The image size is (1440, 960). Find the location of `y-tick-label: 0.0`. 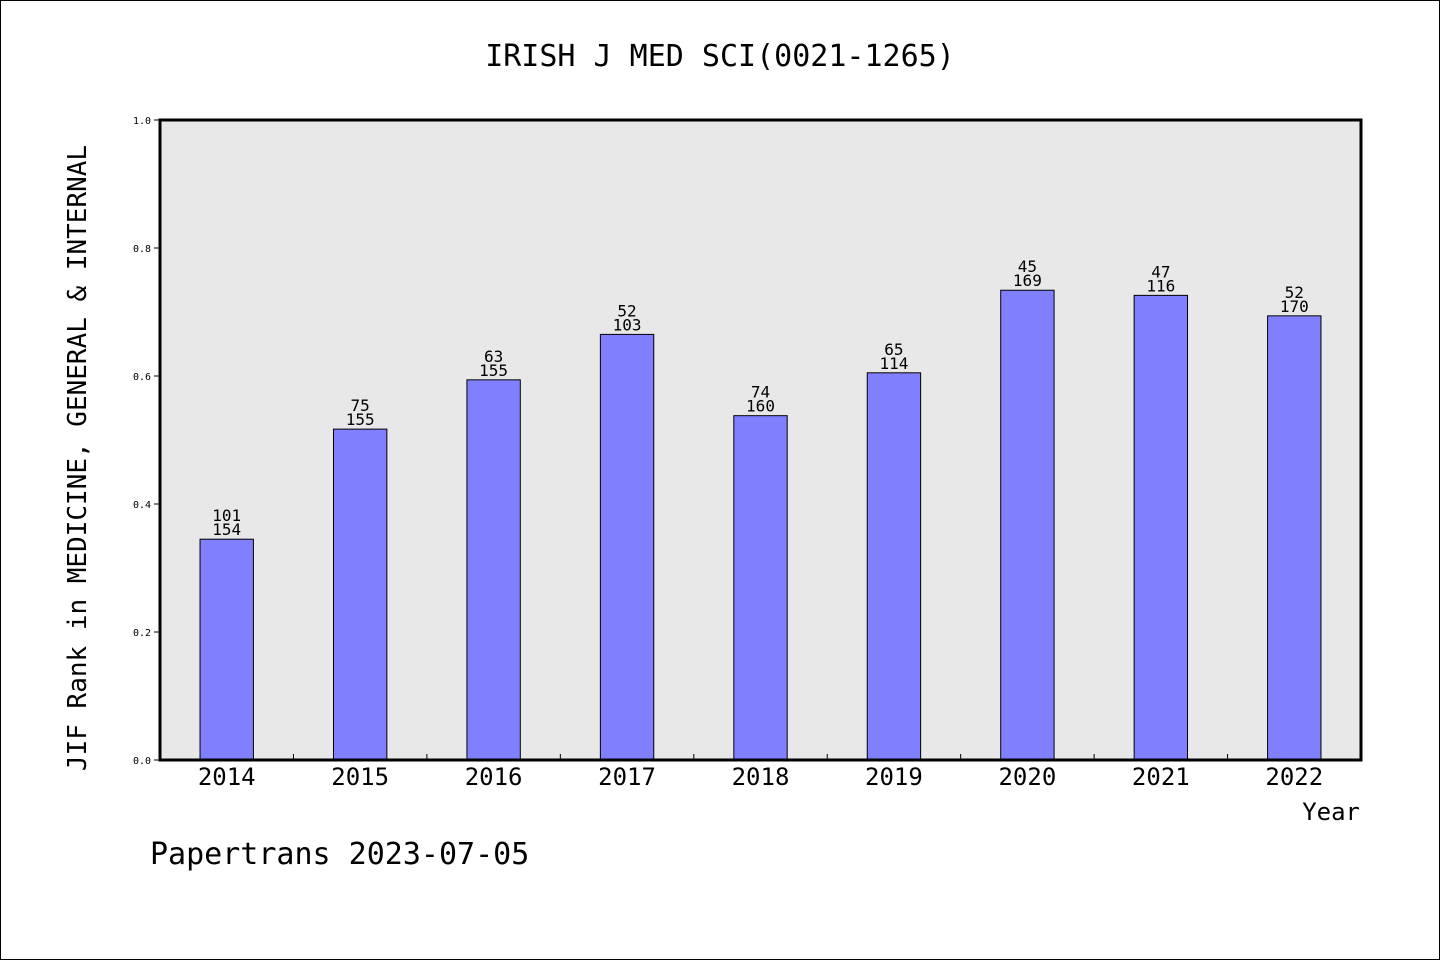

y-tick-label: 0.0 is located at coordinates (142, 761).